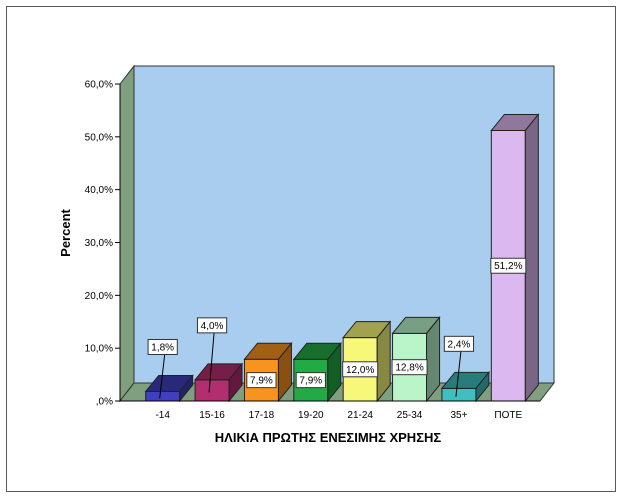 The image size is (626, 501). Describe the element at coordinates (65, 232) in the screenshot. I see `y-axis-title: Percent` at that location.